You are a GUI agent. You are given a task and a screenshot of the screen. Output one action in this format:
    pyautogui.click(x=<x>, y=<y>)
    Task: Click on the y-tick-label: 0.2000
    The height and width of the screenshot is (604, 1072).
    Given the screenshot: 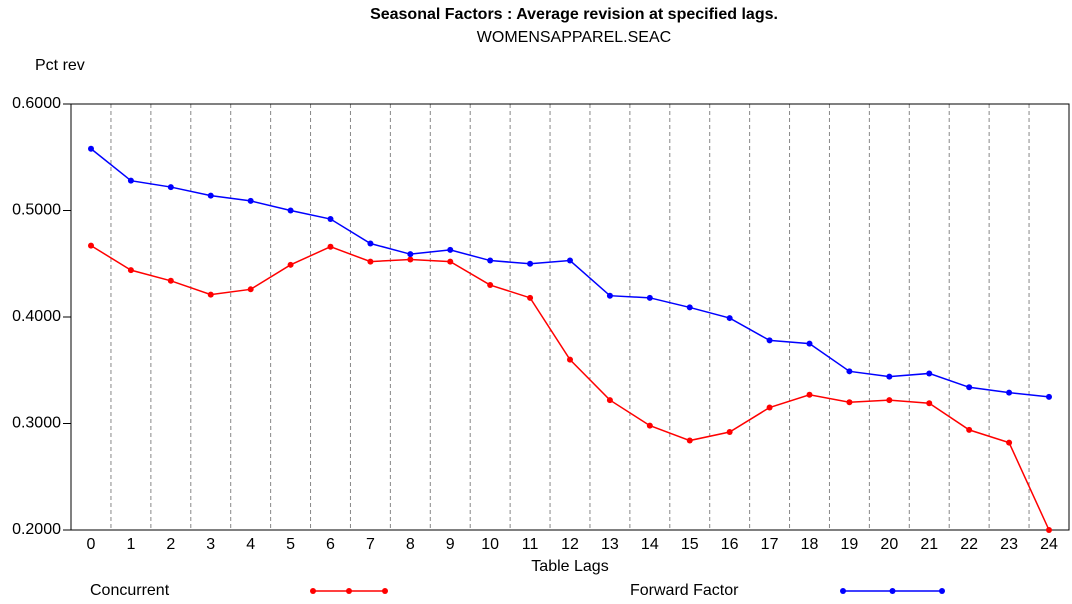 What is the action you would take?
    pyautogui.click(x=36, y=529)
    